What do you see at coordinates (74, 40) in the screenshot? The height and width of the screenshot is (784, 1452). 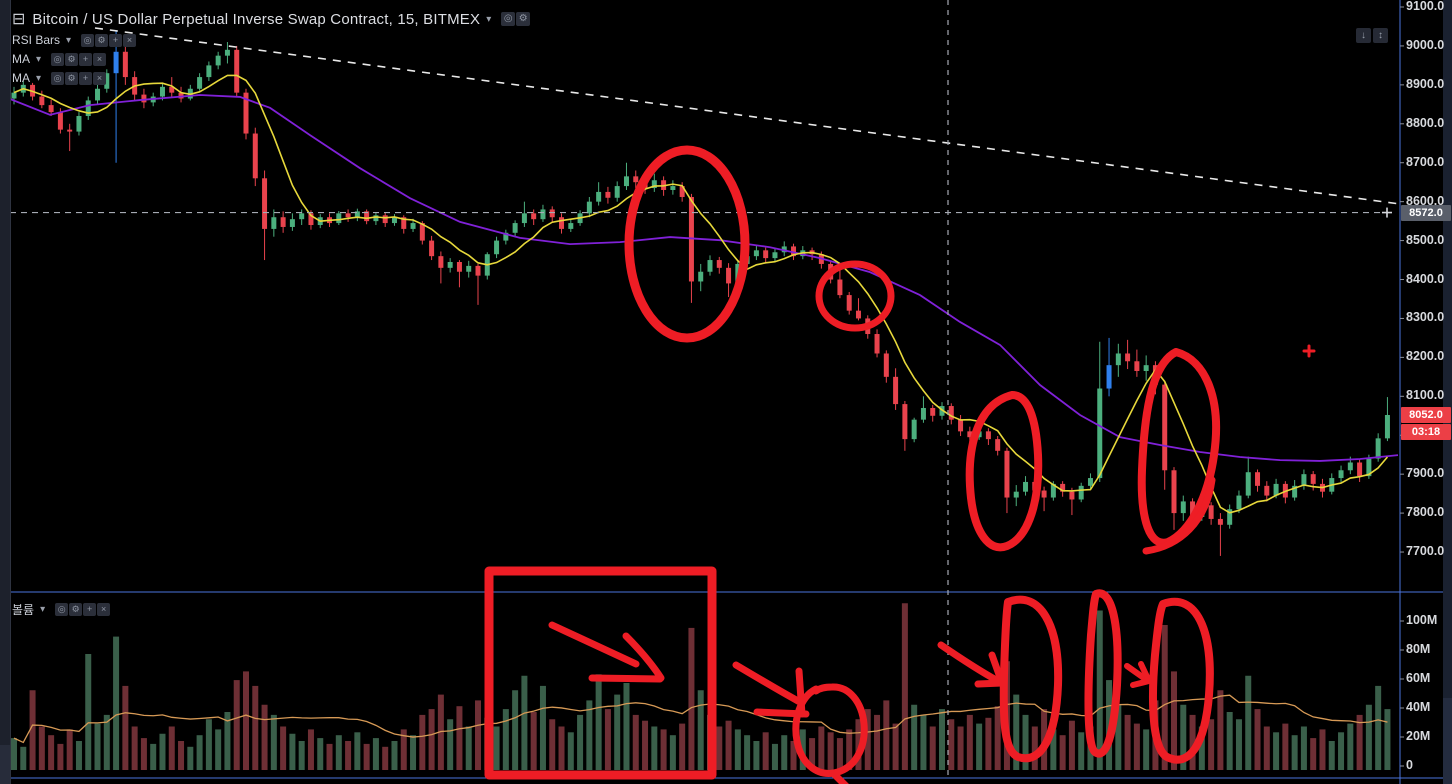 I see `indicator-row-rsi-bars: RSI Bars ▾ ◎ ⚙ + ×` at bounding box center [74, 40].